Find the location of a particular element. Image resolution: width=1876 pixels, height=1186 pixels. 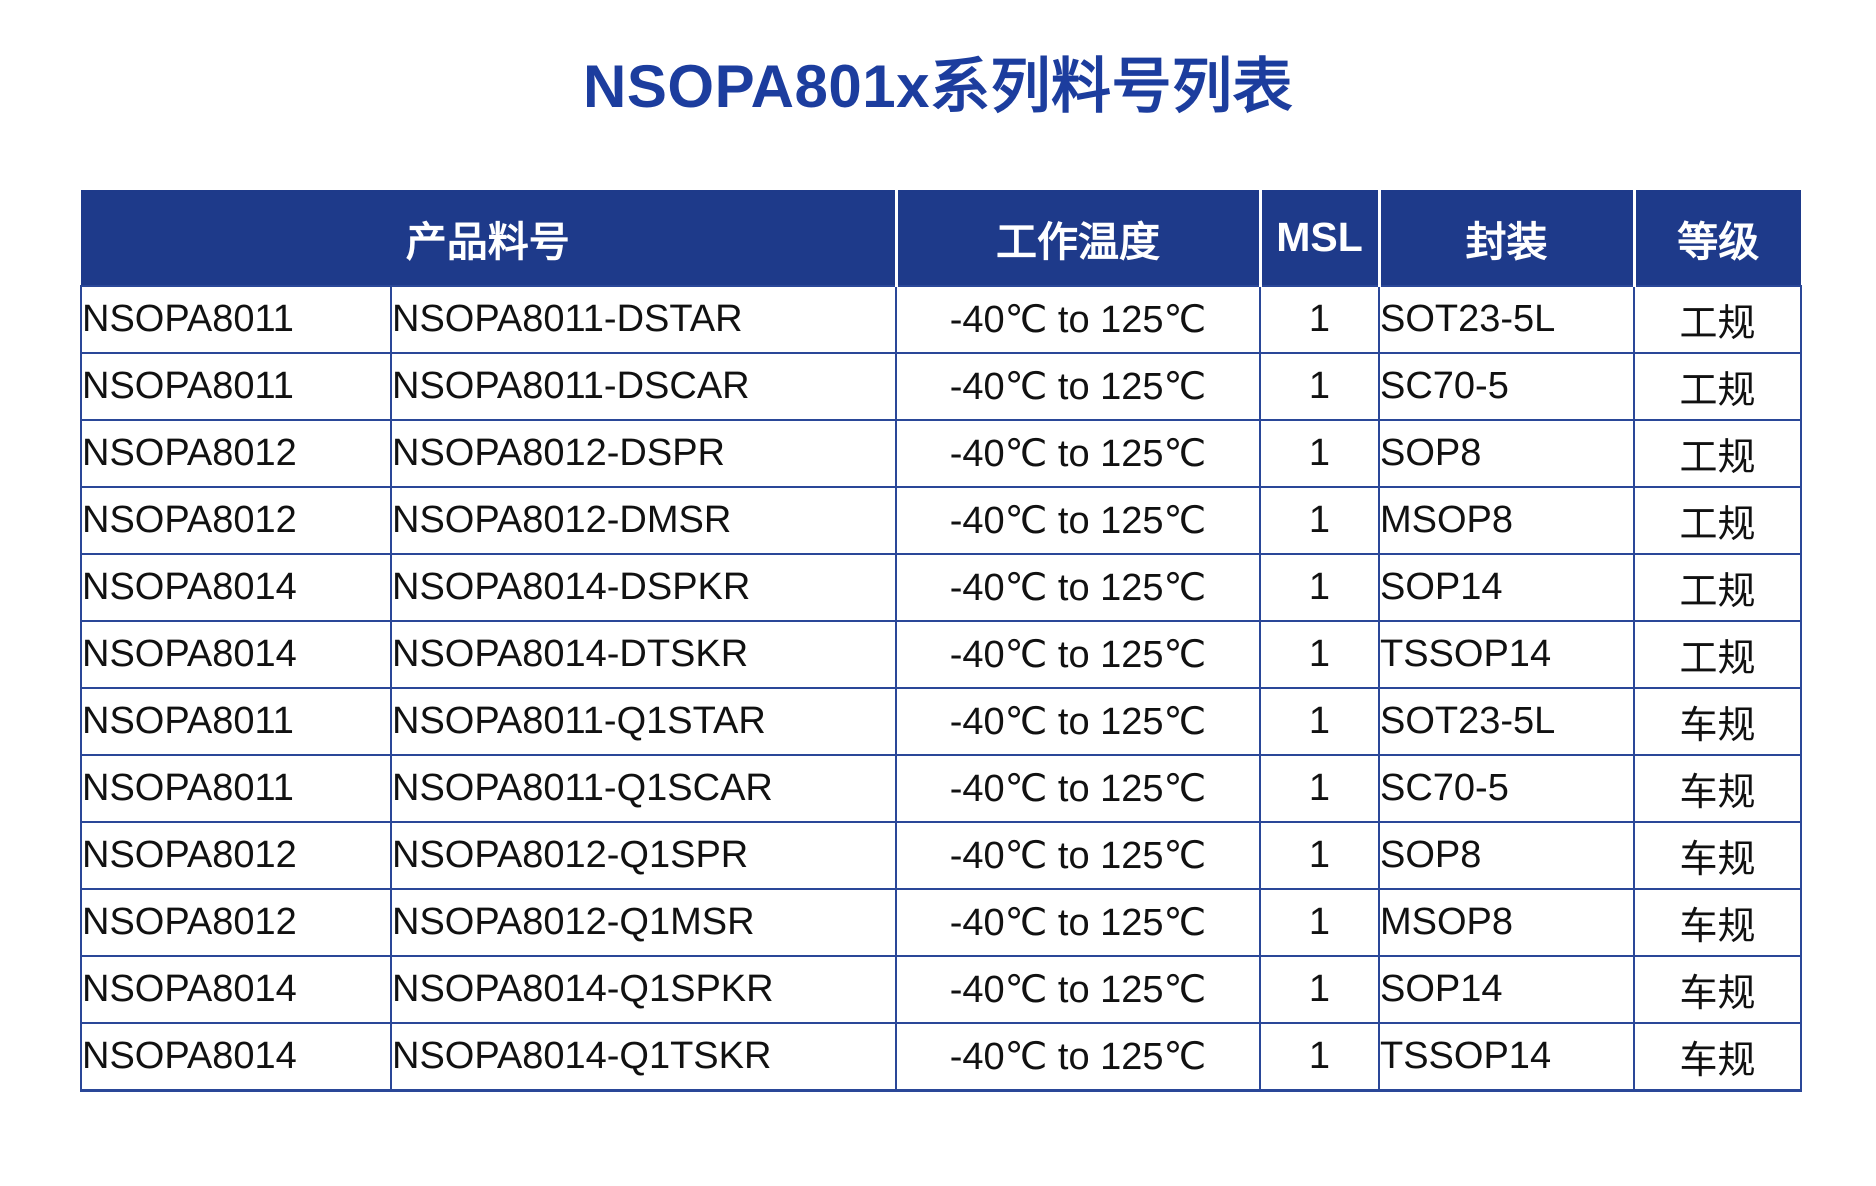

cell-part-number: NSOPA8011-Q1STAR is located at coordinates (643, 721).